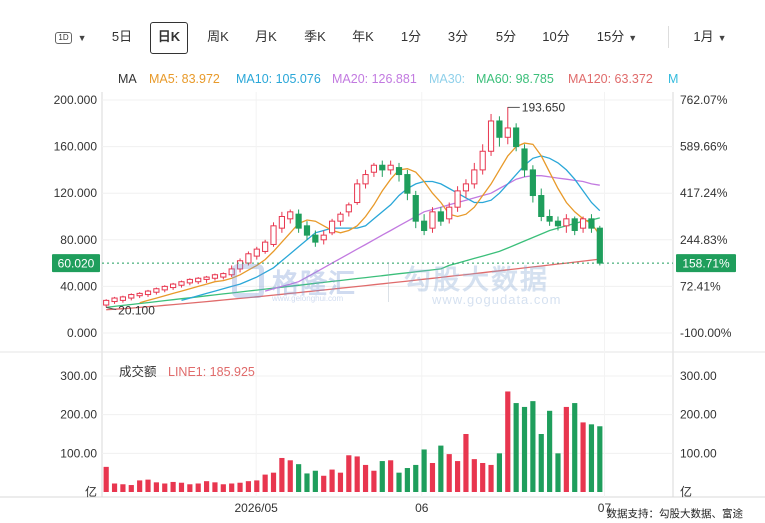 The height and width of the screenshot is (523, 765). What do you see at coordinates (706, 263) in the screenshot?
I see `last-price-tag-right` at bounding box center [706, 263].